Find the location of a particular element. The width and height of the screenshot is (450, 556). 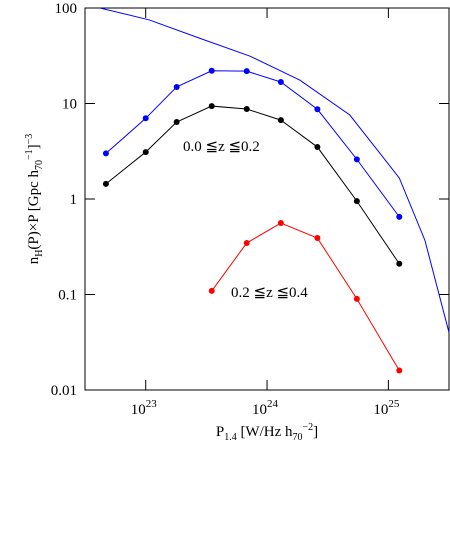

series-line is located at coordinates (305, 296).